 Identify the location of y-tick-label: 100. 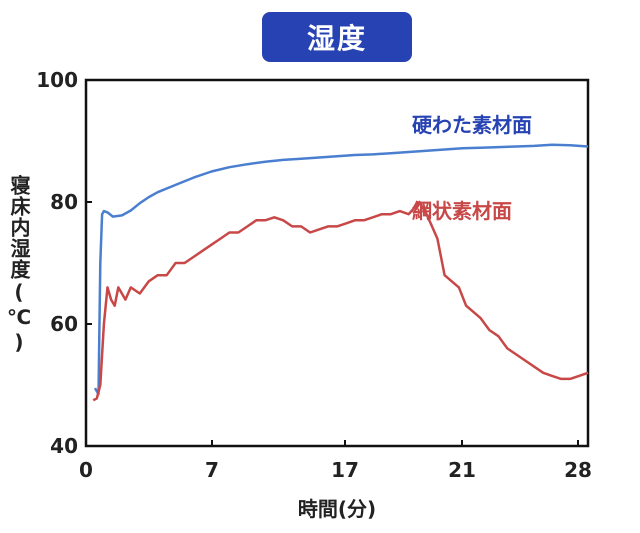
(57, 80).